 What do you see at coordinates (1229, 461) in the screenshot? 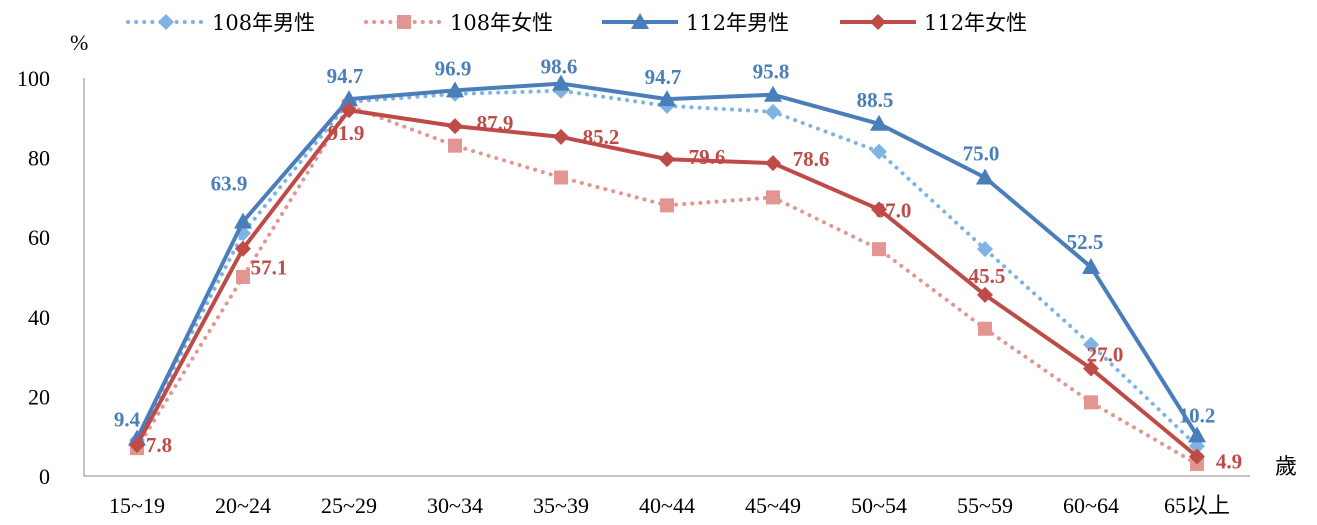
I see `data-label: 4.9` at bounding box center [1229, 461].